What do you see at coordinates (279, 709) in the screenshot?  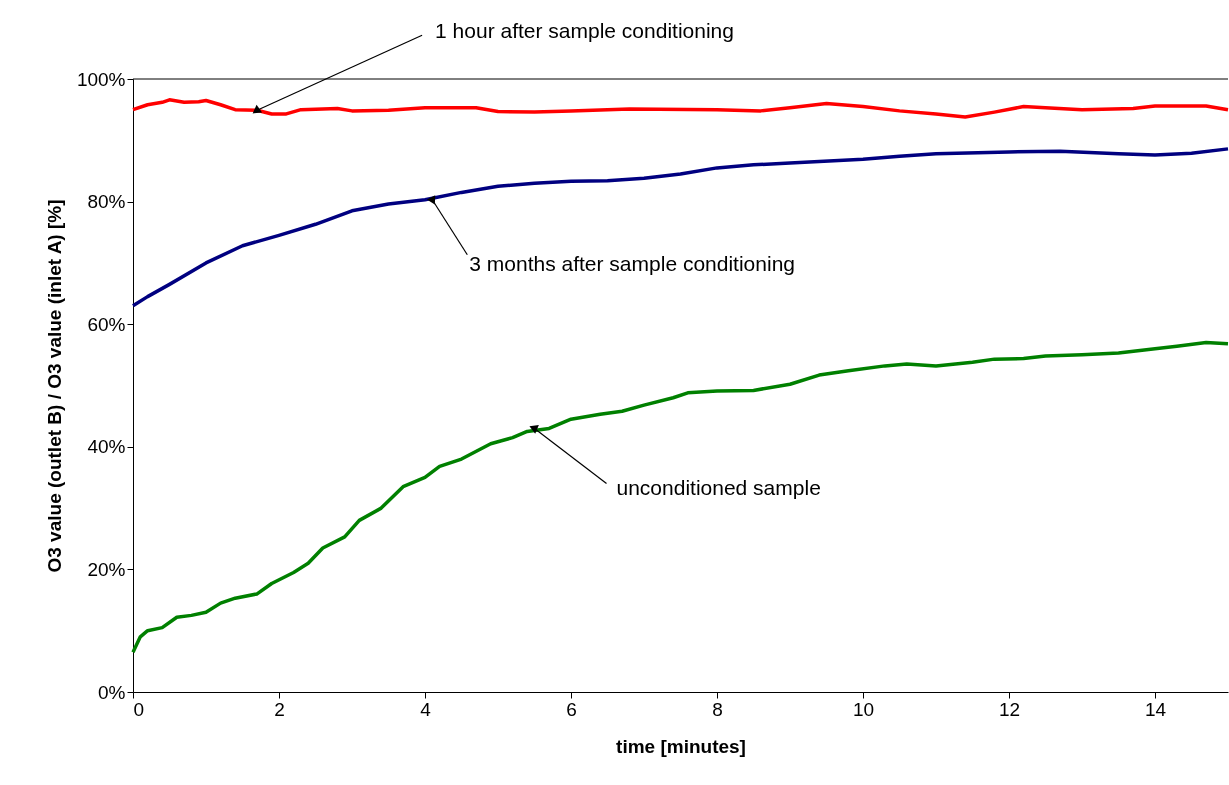 I see `x-tick-label: 2` at bounding box center [279, 709].